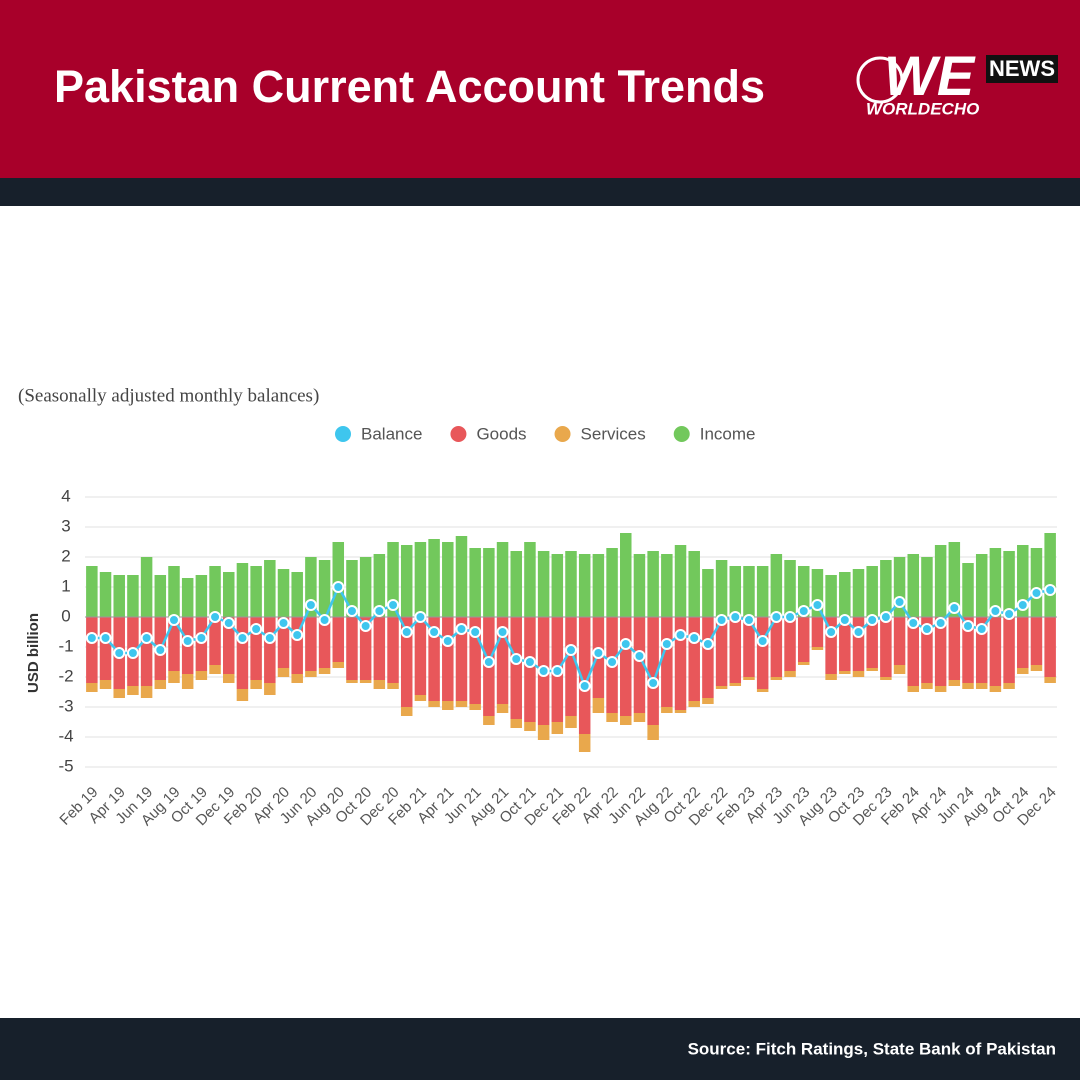  What do you see at coordinates (880, 80) in the screenshot?
I see `logo-globe` at bounding box center [880, 80].